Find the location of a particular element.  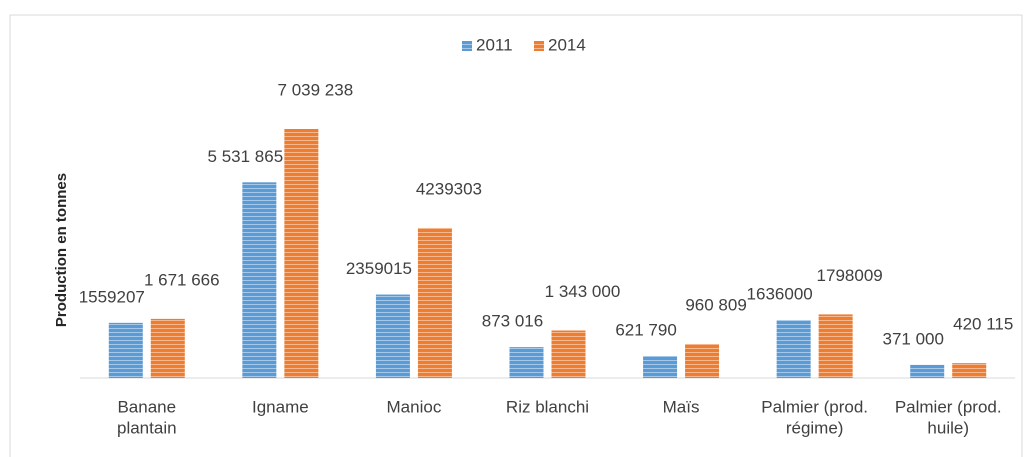

legend-label: 2011 is located at coordinates (494, 44).